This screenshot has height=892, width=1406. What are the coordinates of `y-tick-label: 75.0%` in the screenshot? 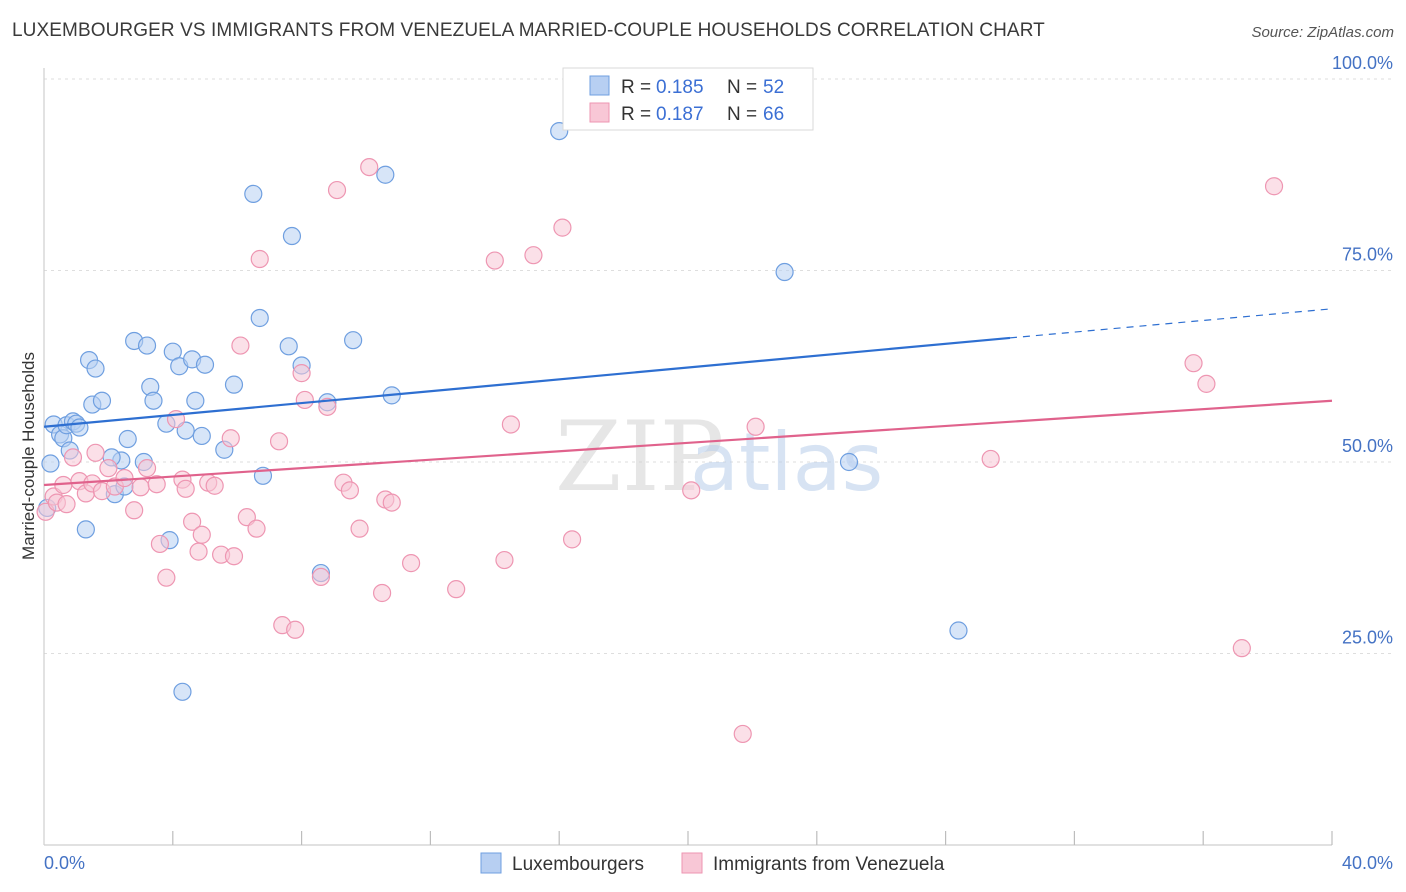 It's located at (1367, 255).